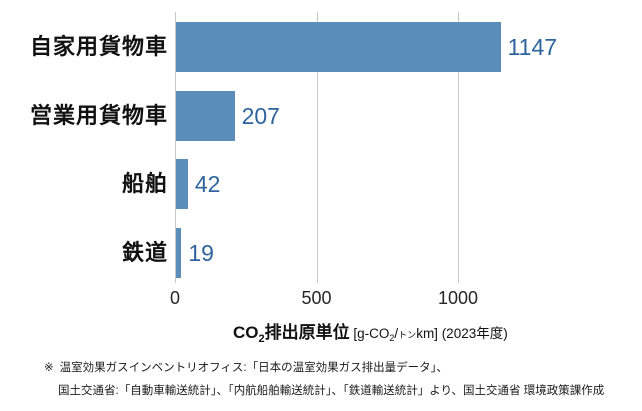 This screenshot has height=411, width=642. I want to click on axis-title-main: CO2排出原単位, so click(291, 334).